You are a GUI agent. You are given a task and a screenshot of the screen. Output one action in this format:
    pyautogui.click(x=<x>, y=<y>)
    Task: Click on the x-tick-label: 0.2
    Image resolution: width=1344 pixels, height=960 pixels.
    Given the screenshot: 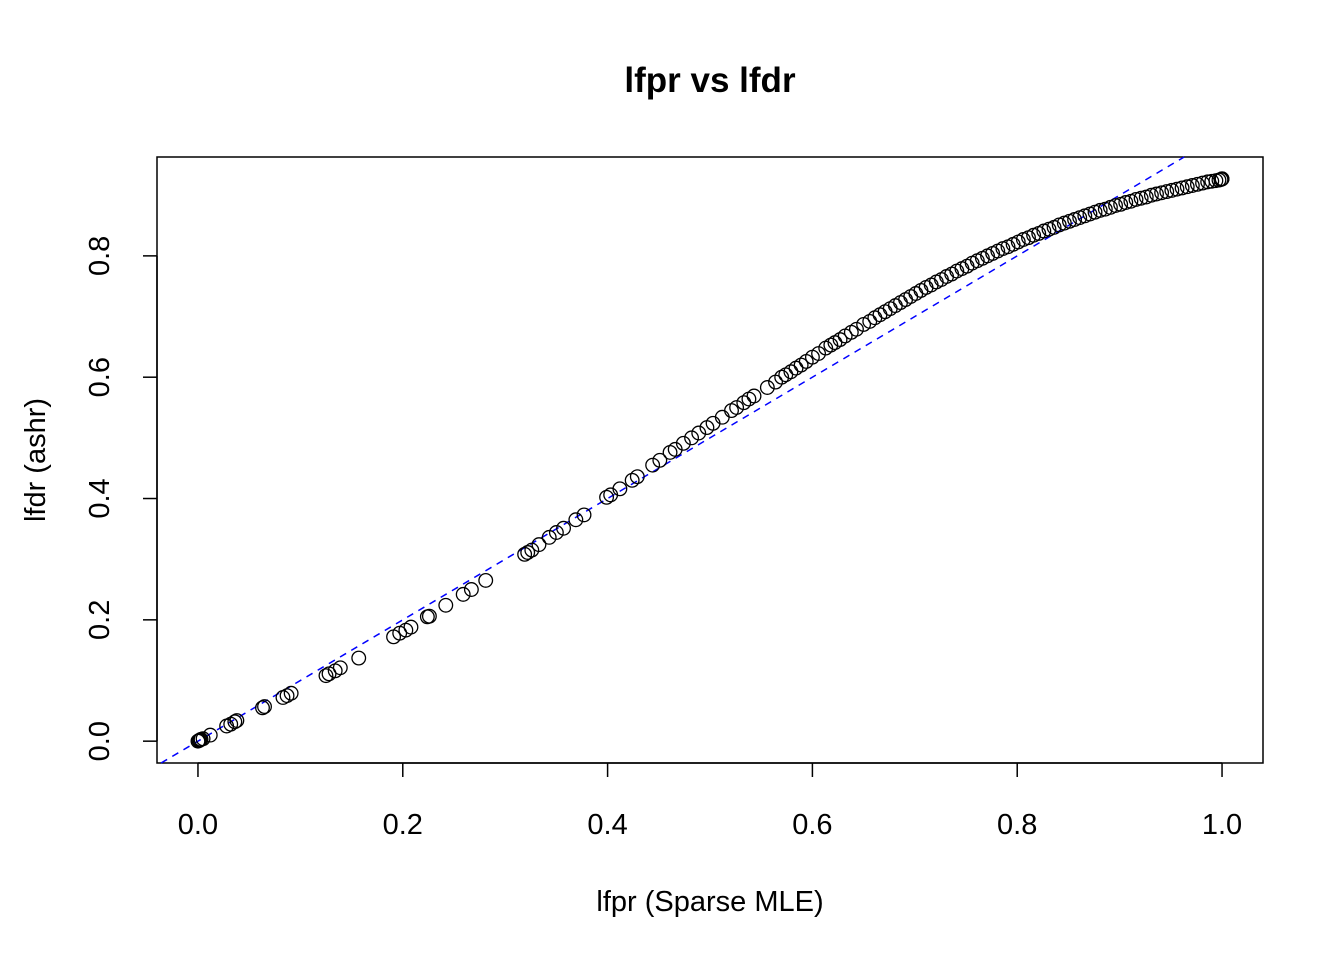 What is the action you would take?
    pyautogui.click(x=403, y=825)
    